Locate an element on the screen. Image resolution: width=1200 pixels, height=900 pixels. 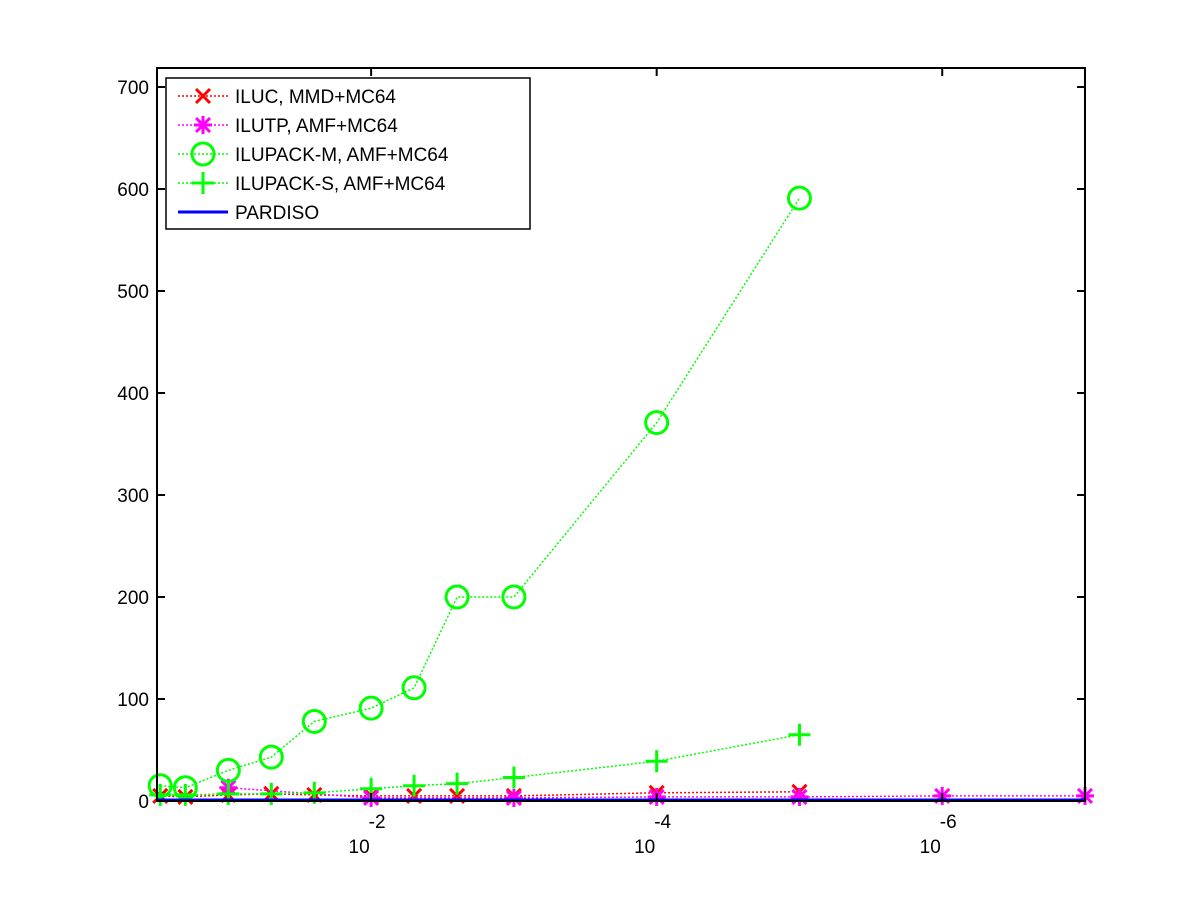
y-tick-label: 100 is located at coordinates (133, 700).